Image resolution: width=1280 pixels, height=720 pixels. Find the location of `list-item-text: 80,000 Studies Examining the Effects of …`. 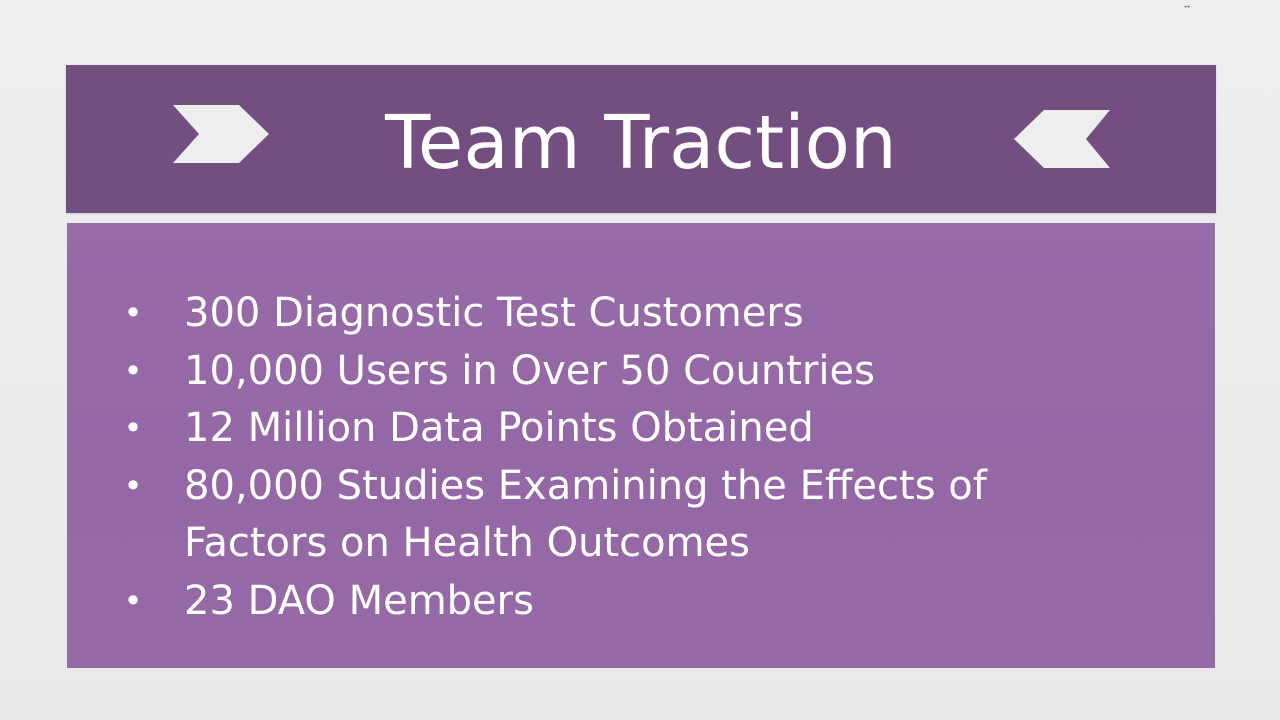

list-item-text: 80,000 Studies Examining the Effects of … is located at coordinates (585, 514).